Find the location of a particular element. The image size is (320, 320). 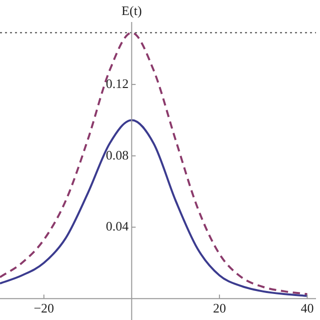

x-tick-label: −20 is located at coordinates (44, 308).